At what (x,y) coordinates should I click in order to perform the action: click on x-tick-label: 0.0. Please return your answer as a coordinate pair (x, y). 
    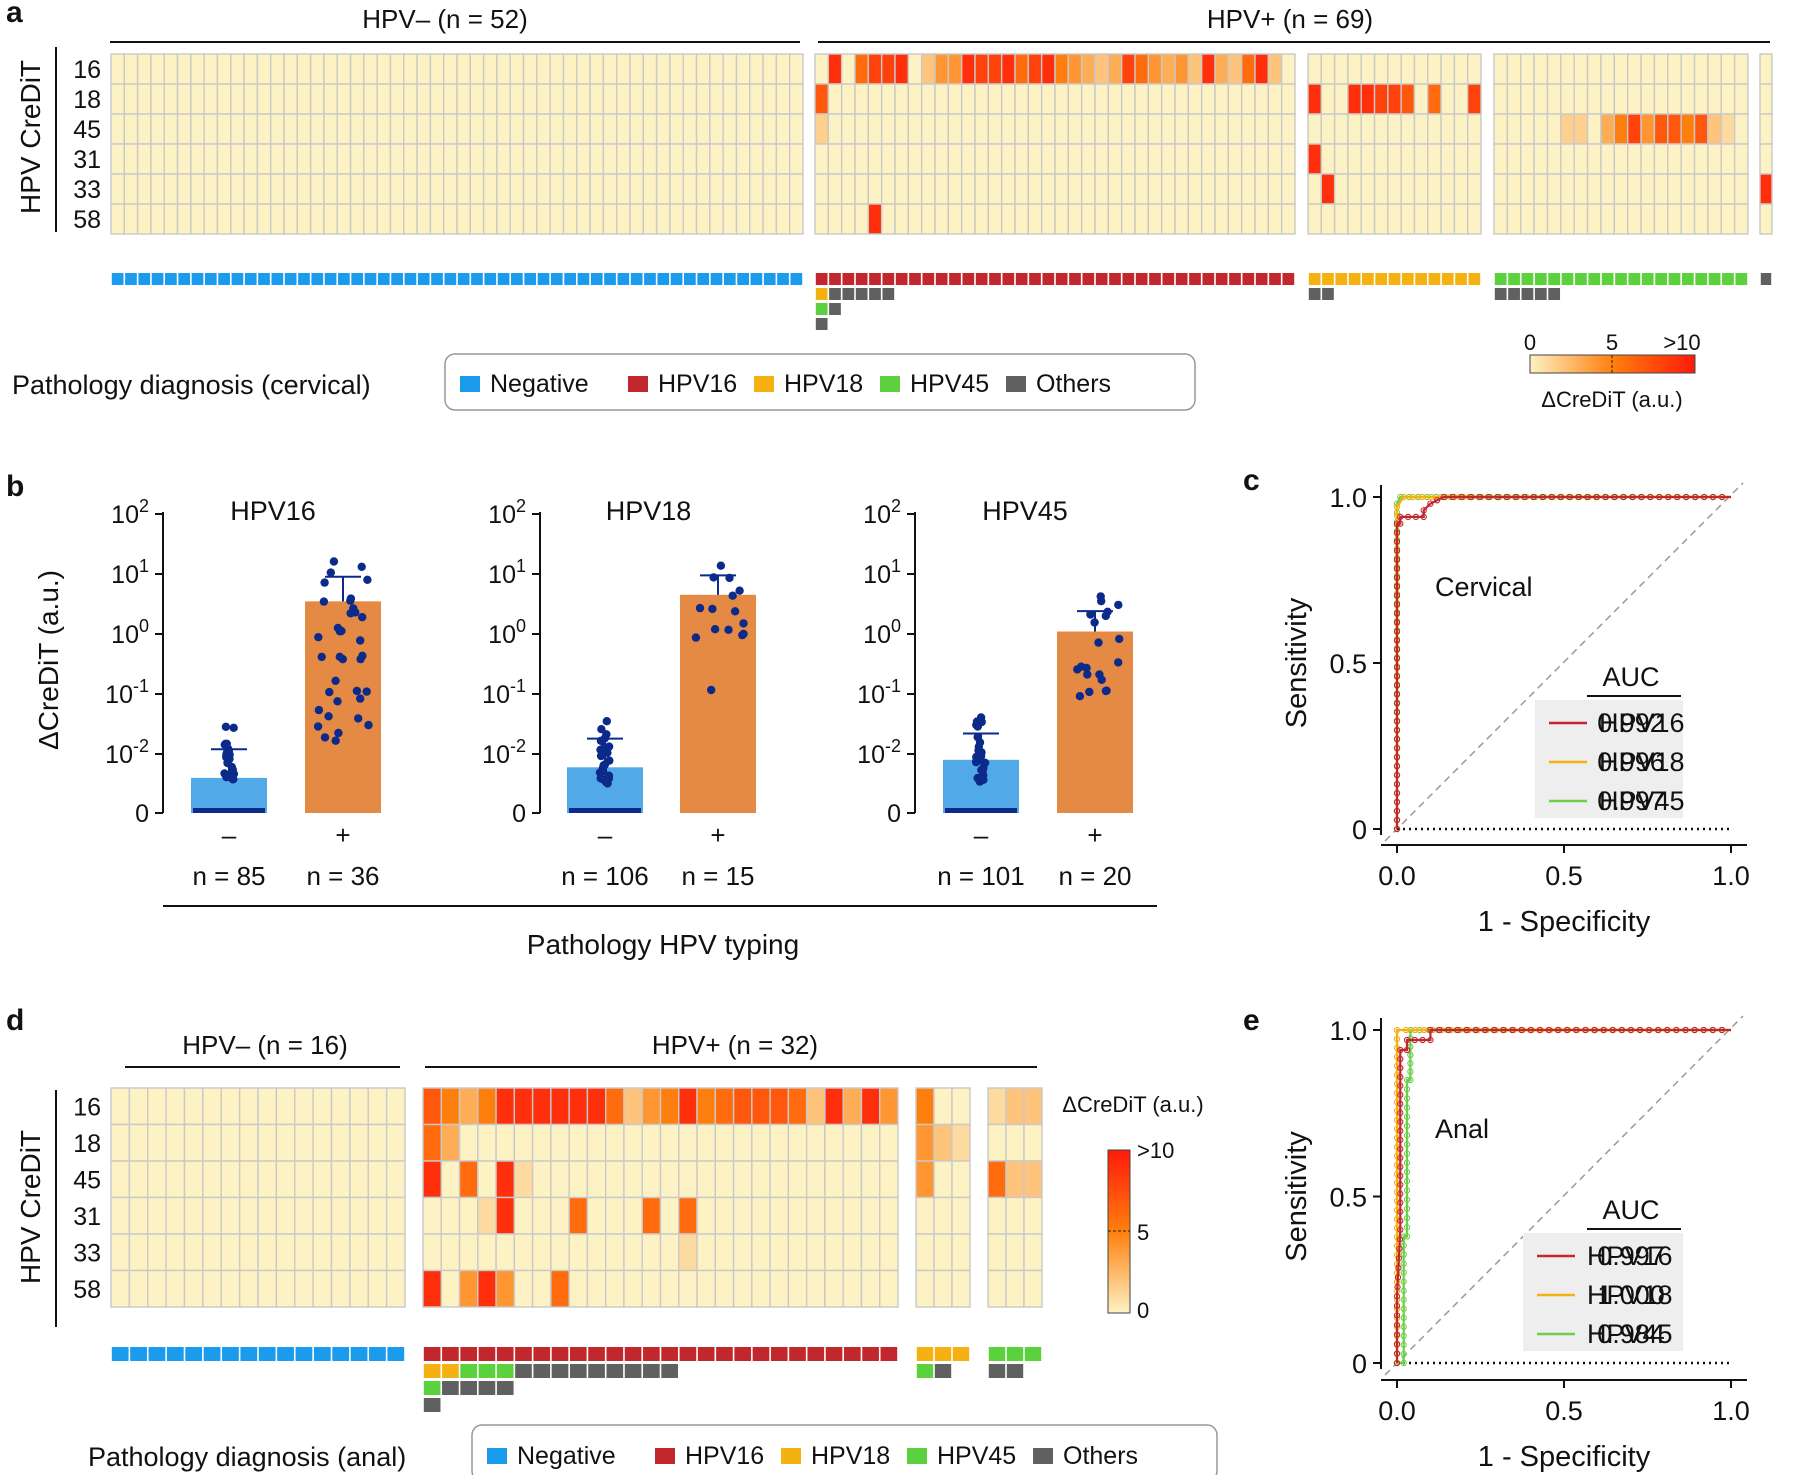
    Looking at the image, I should click on (1397, 876).